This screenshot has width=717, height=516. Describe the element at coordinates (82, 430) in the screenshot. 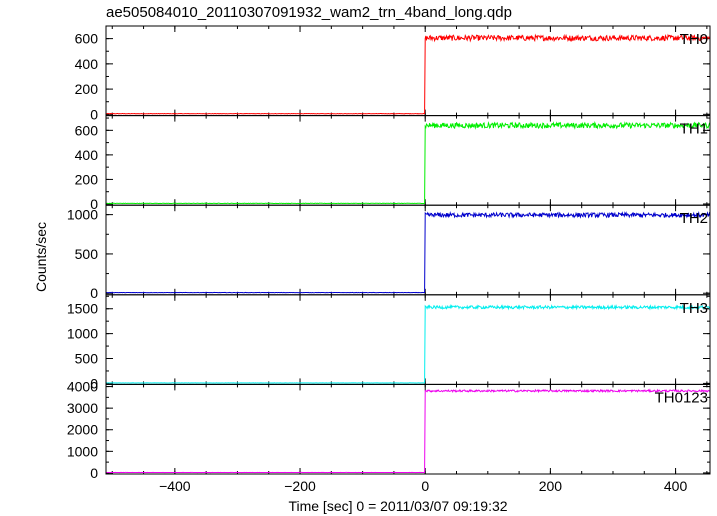

I see `y-tick-label: 2000` at that location.